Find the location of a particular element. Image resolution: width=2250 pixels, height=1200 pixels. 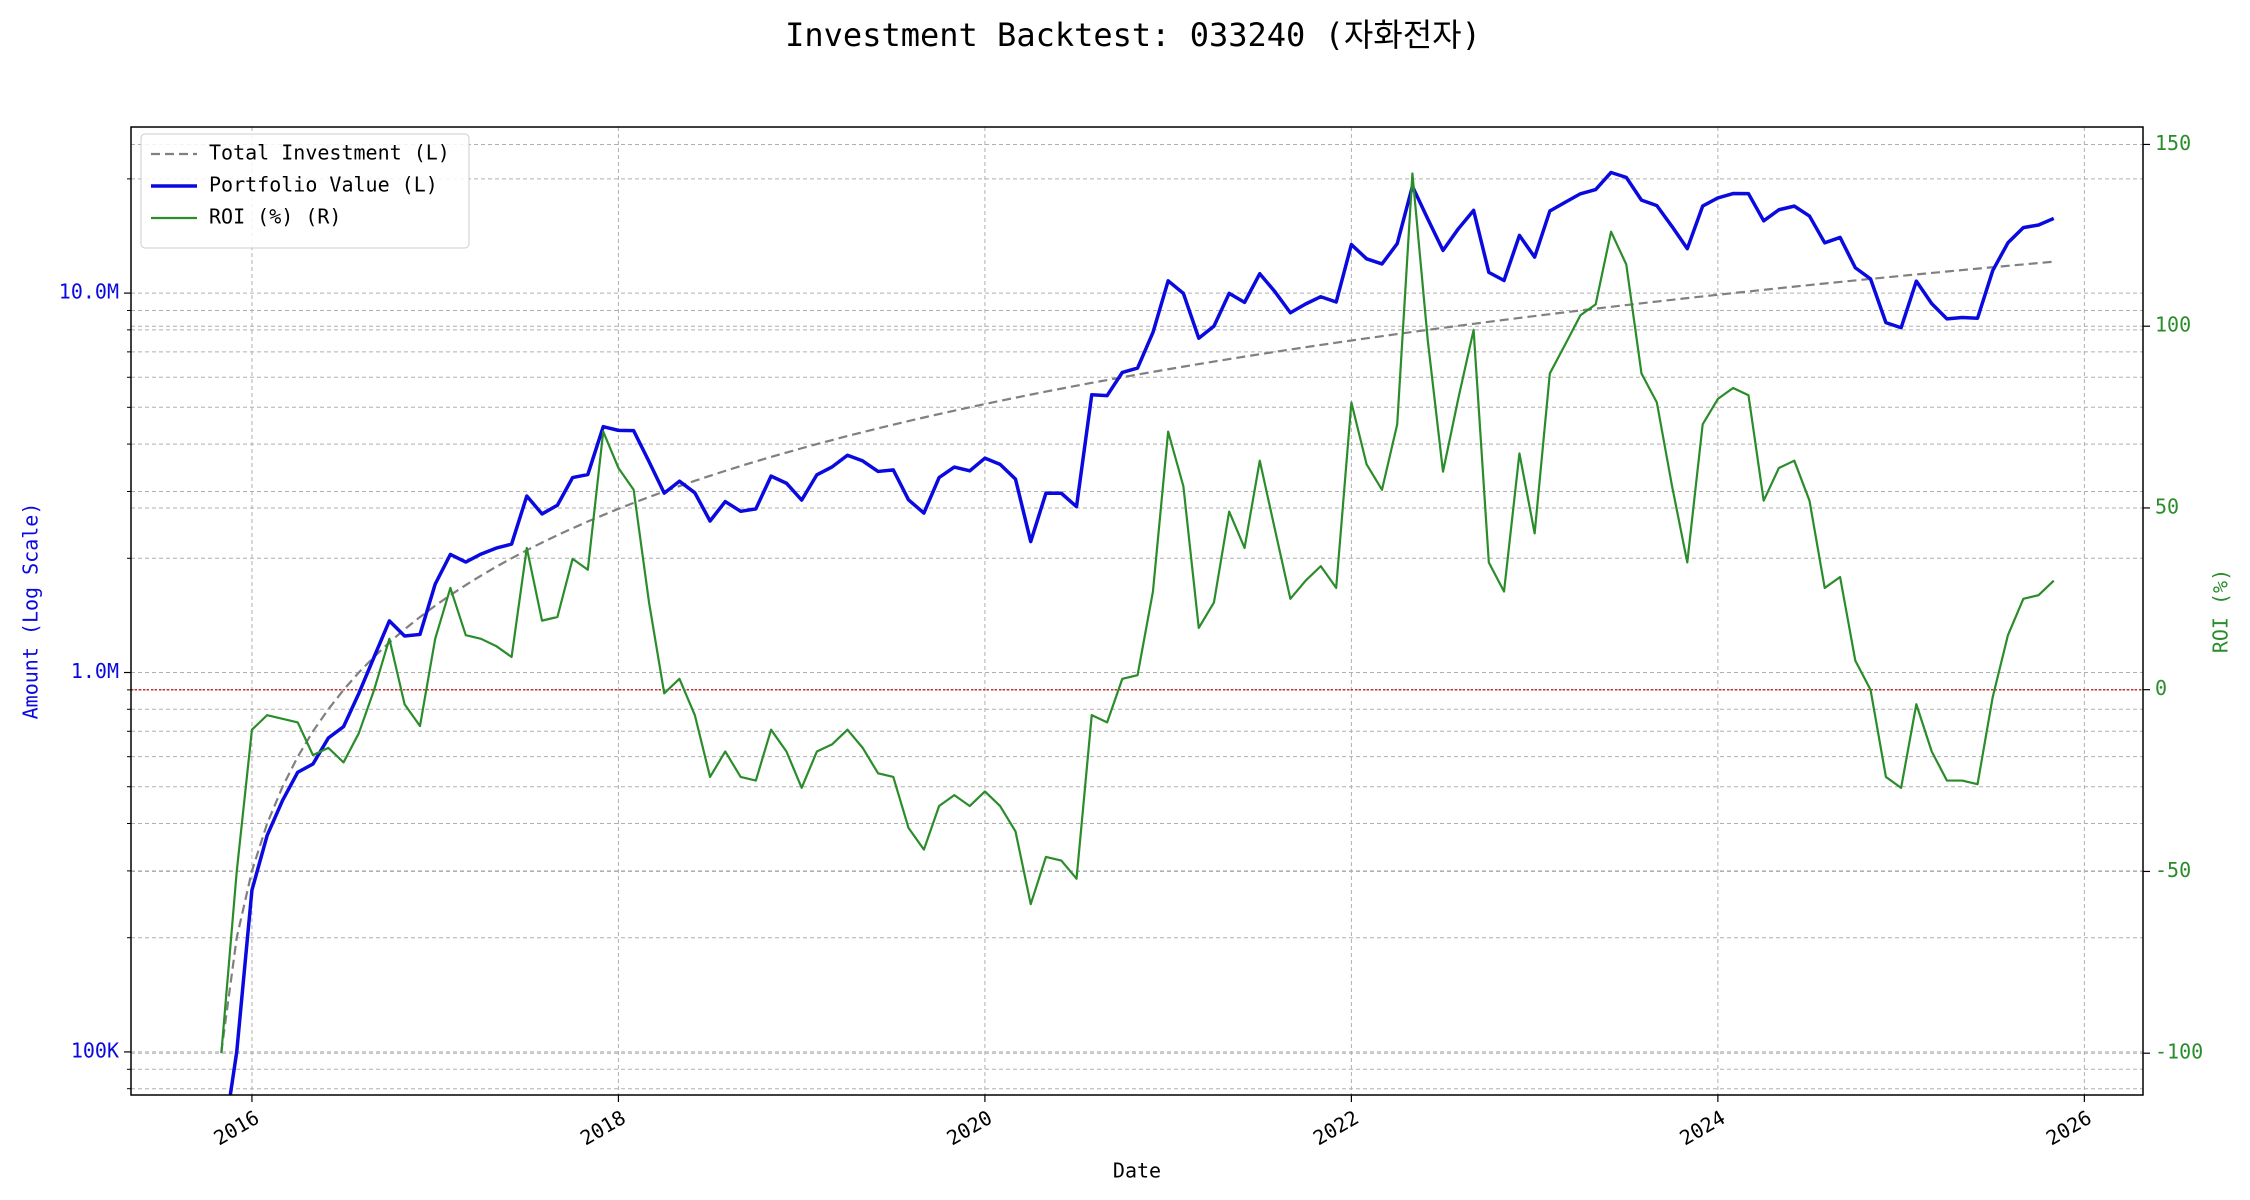

y-tick-label: 10.0M is located at coordinates (89, 292).